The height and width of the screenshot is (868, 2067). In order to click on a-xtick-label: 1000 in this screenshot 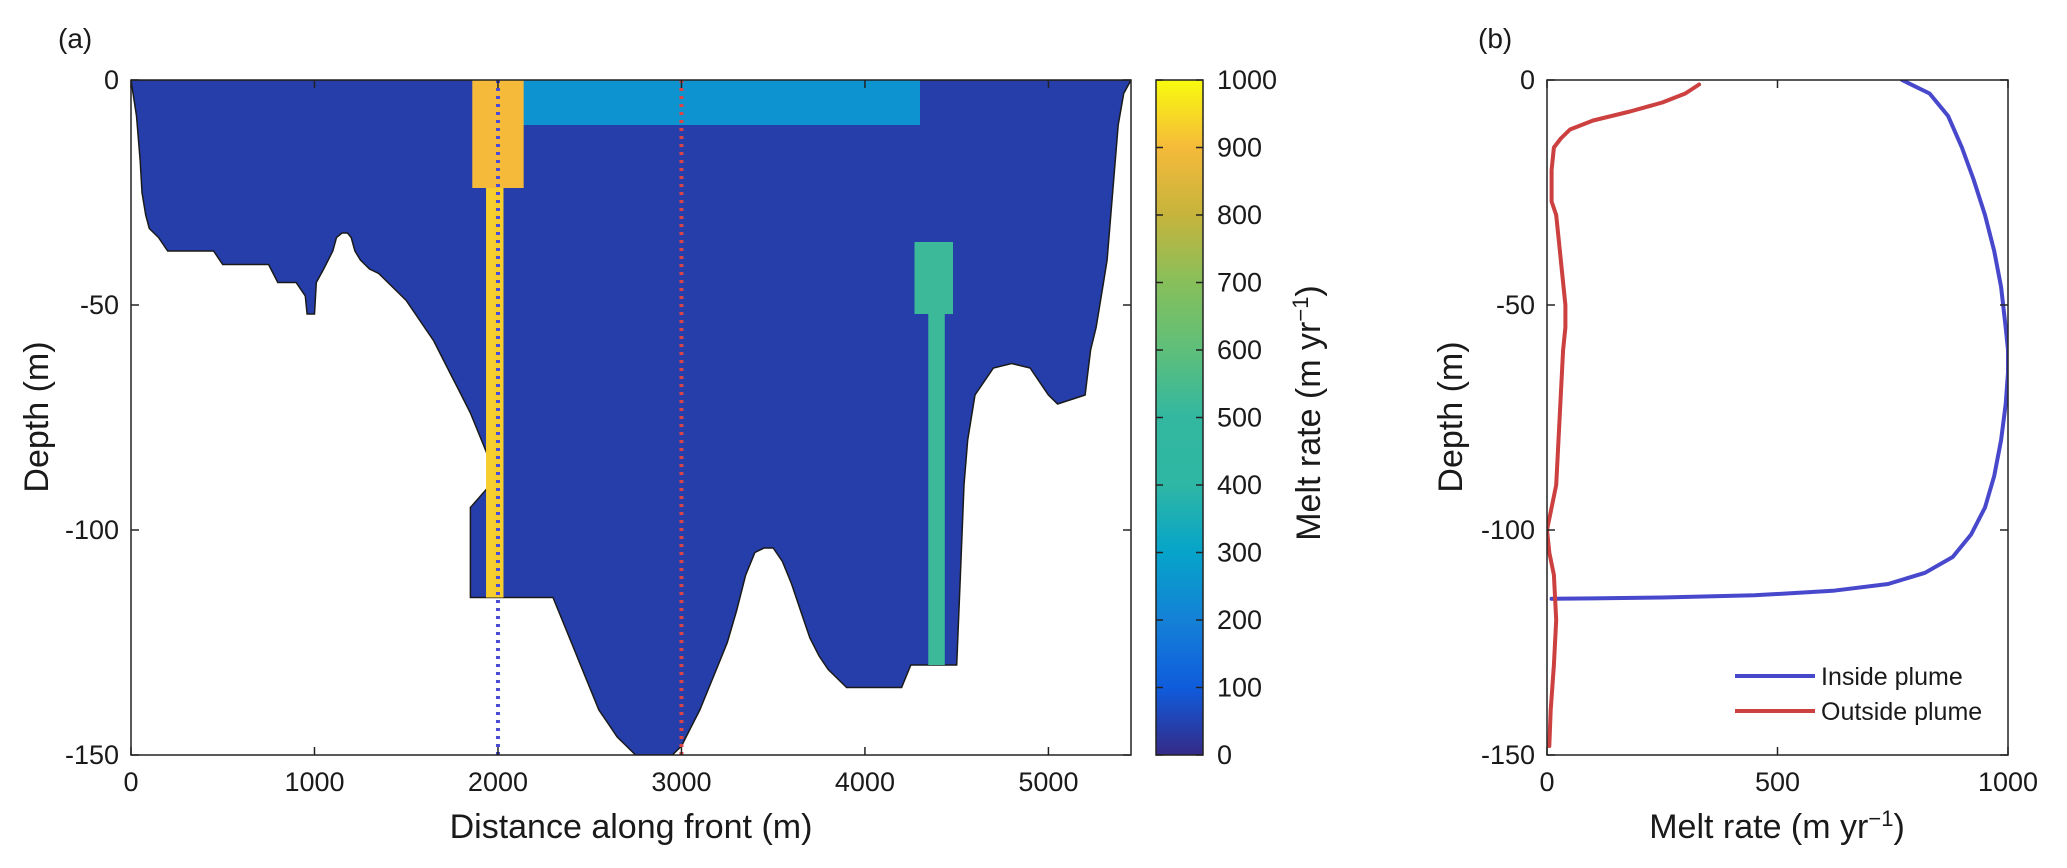, I will do `click(314, 782)`.